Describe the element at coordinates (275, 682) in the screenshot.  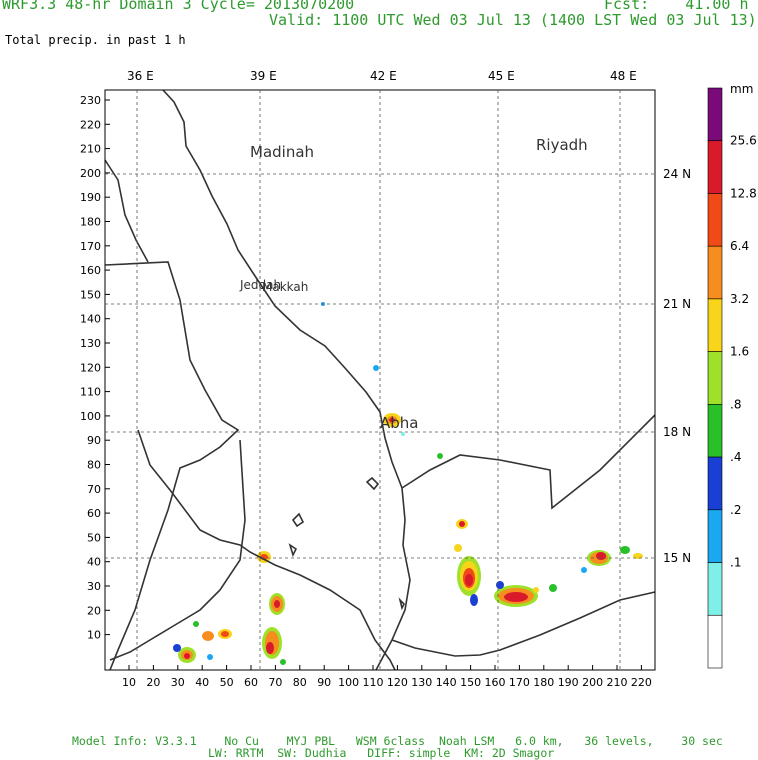
I see `x-tick-label: 70` at that location.